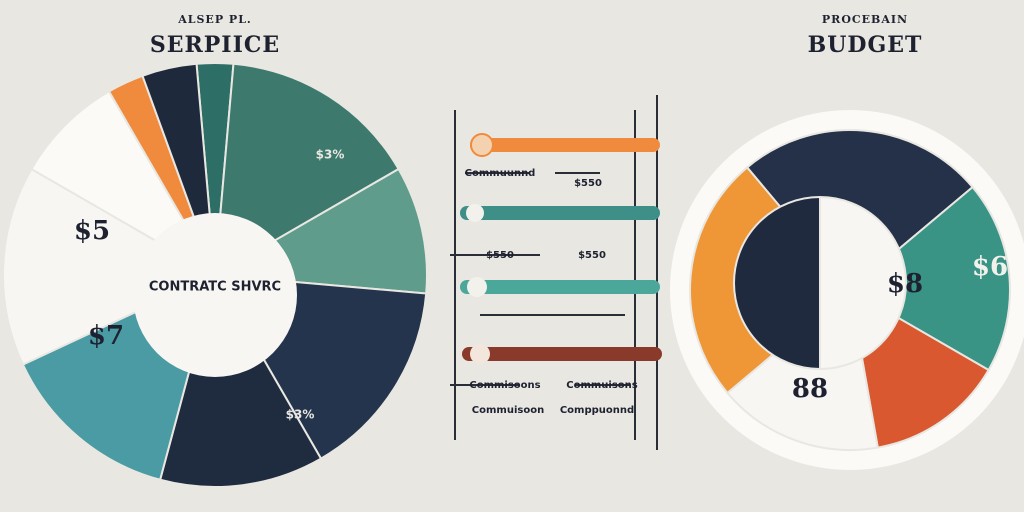  What do you see at coordinates (556, 272) in the screenshot?
I see `timeline` at bounding box center [556, 272].